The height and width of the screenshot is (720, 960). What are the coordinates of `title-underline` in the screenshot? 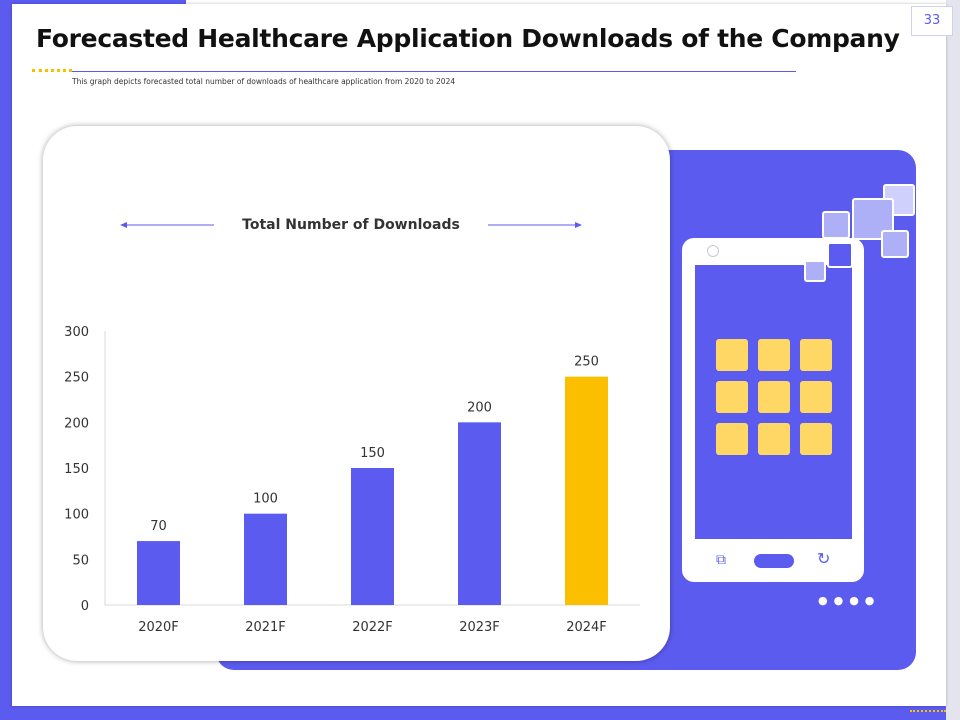 It's located at (434, 71).